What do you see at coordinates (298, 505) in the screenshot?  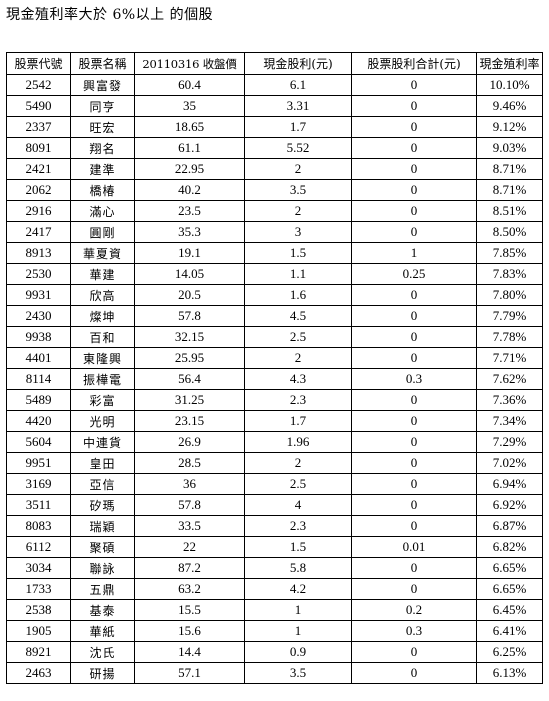 I see `cell-cash-dividend: 4` at bounding box center [298, 505].